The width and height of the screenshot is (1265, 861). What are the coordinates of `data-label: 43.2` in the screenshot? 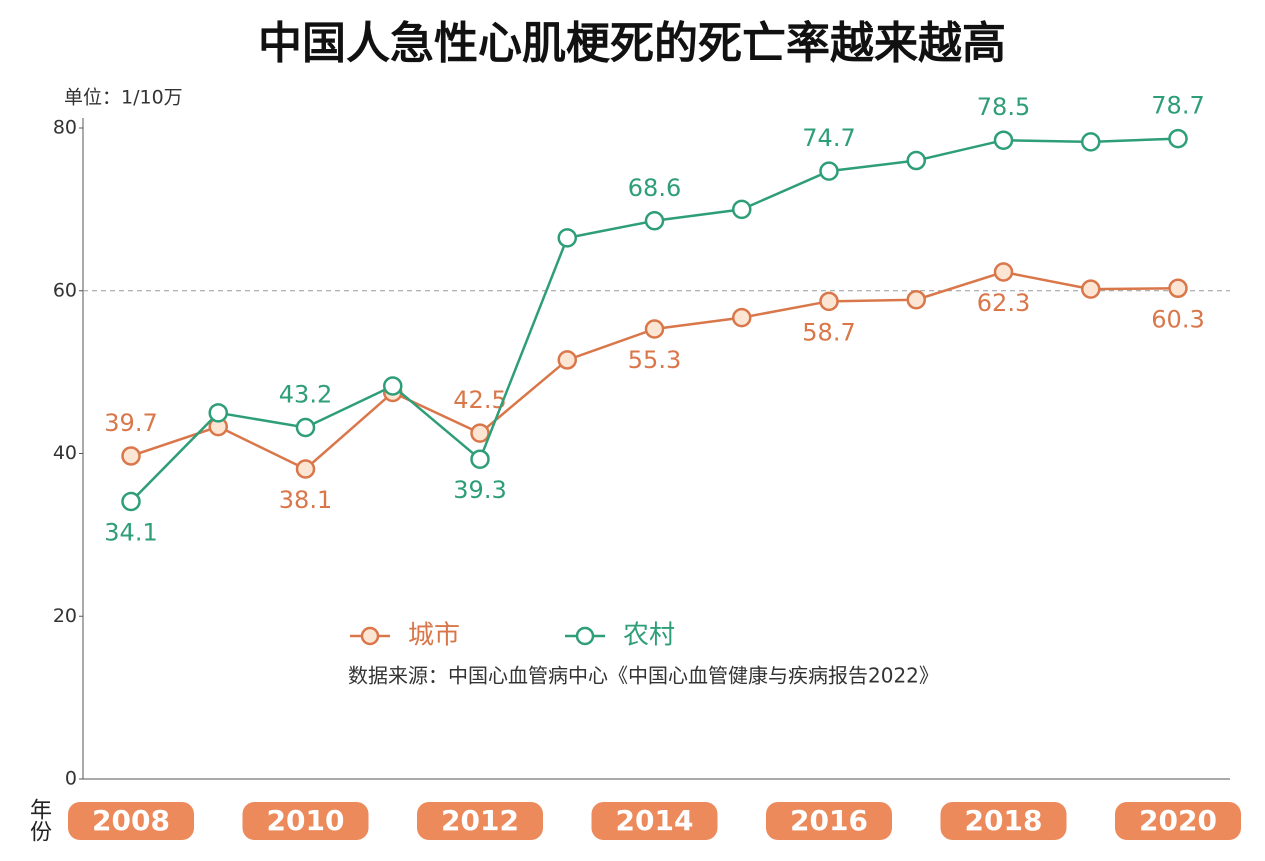 It's located at (305, 394).